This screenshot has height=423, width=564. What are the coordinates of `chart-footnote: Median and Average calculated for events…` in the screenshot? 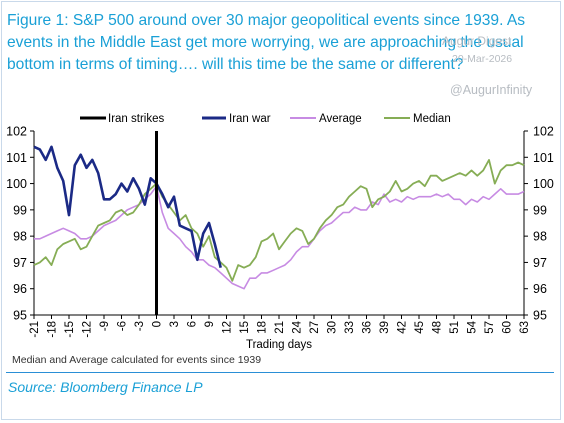 It's located at (137, 360).